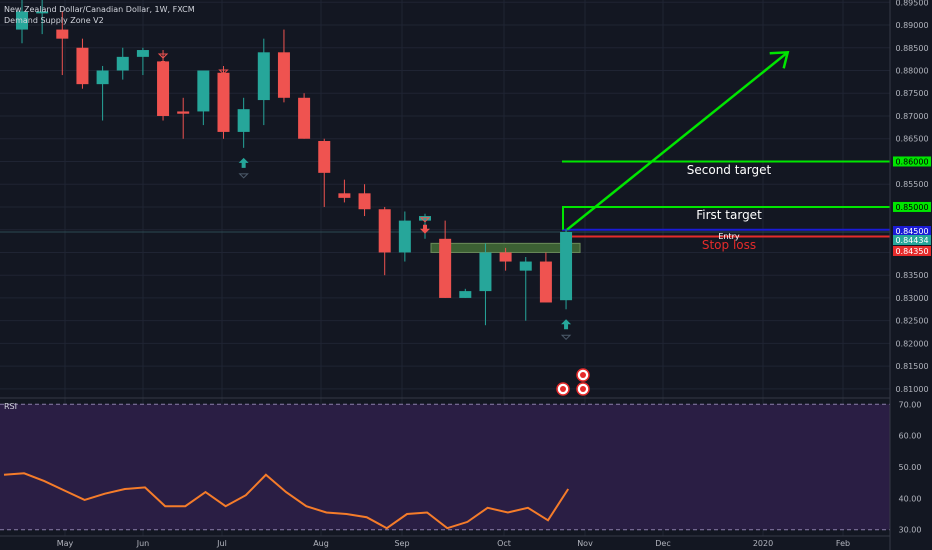 This screenshot has height=550, width=932. I want to click on price-tag-second-target, so click(912, 161).